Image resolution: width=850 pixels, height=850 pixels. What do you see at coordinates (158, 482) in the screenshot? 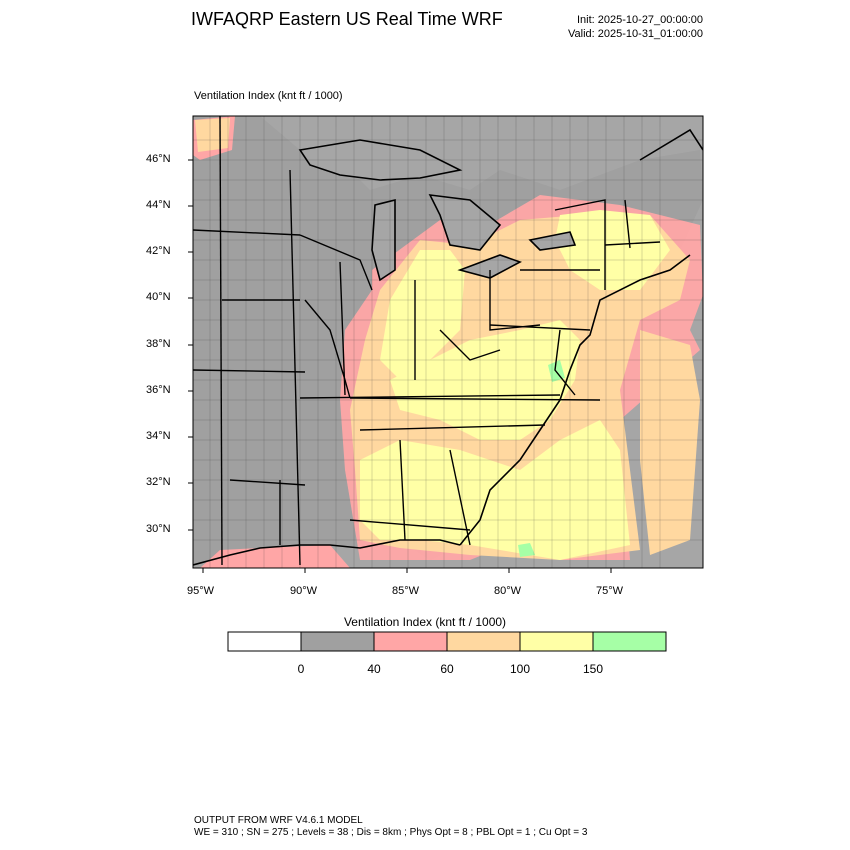
I see `lat-label: 32°N` at bounding box center [158, 482].